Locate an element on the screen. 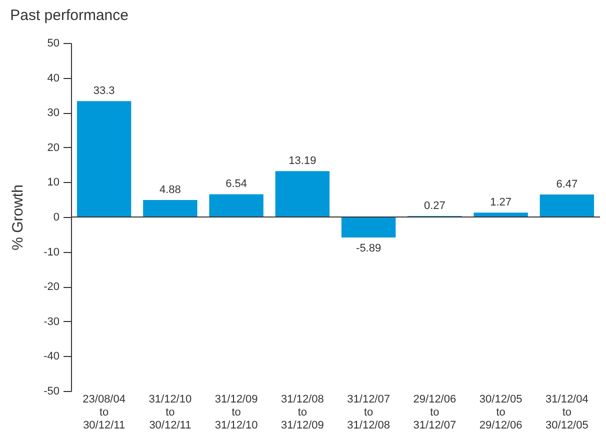 This screenshot has height=434, width=606. y-tick-label: -50 is located at coordinates (52, 392).